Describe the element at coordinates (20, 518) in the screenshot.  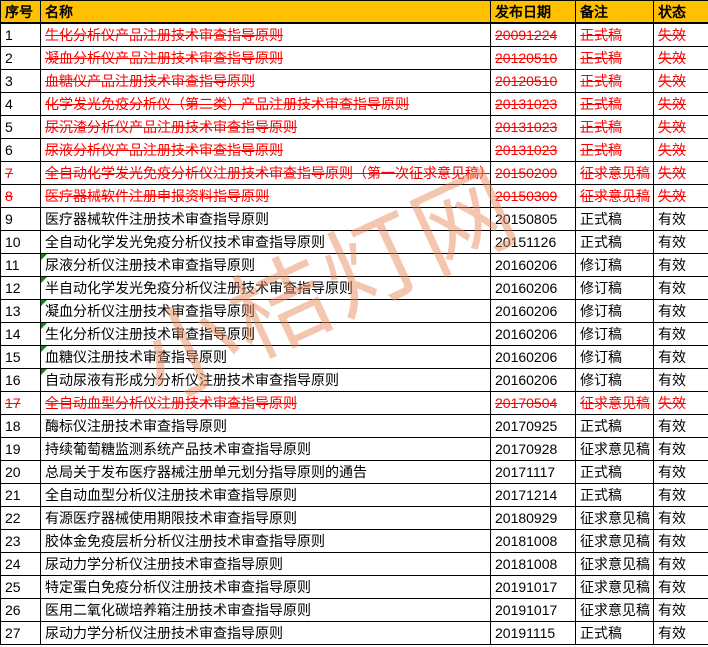
I see `cell-serial: 22` at that location.